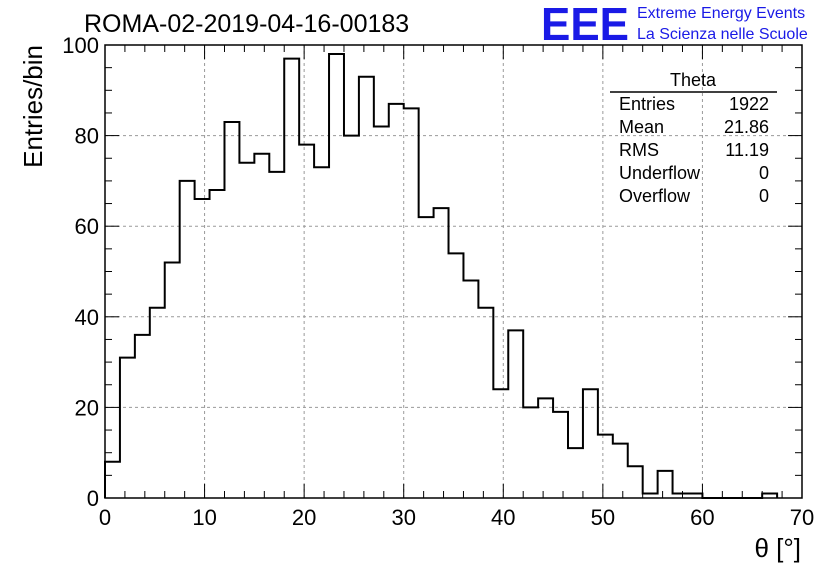 This screenshot has width=836, height=572. What do you see at coordinates (585, 25) in the screenshot?
I see `eee-logo-mark: EEE` at bounding box center [585, 25].